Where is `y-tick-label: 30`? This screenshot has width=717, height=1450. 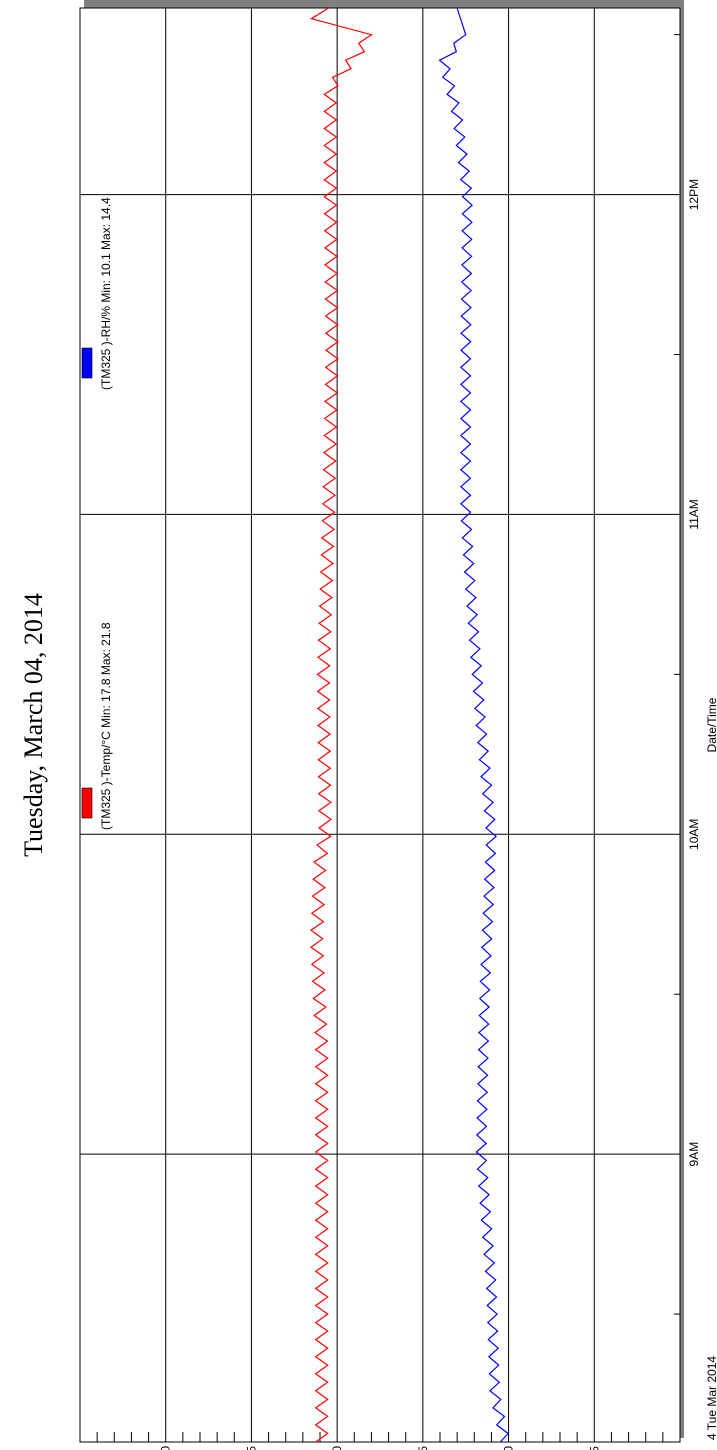 y-tick-label: 30 is located at coordinates (166, 1448).